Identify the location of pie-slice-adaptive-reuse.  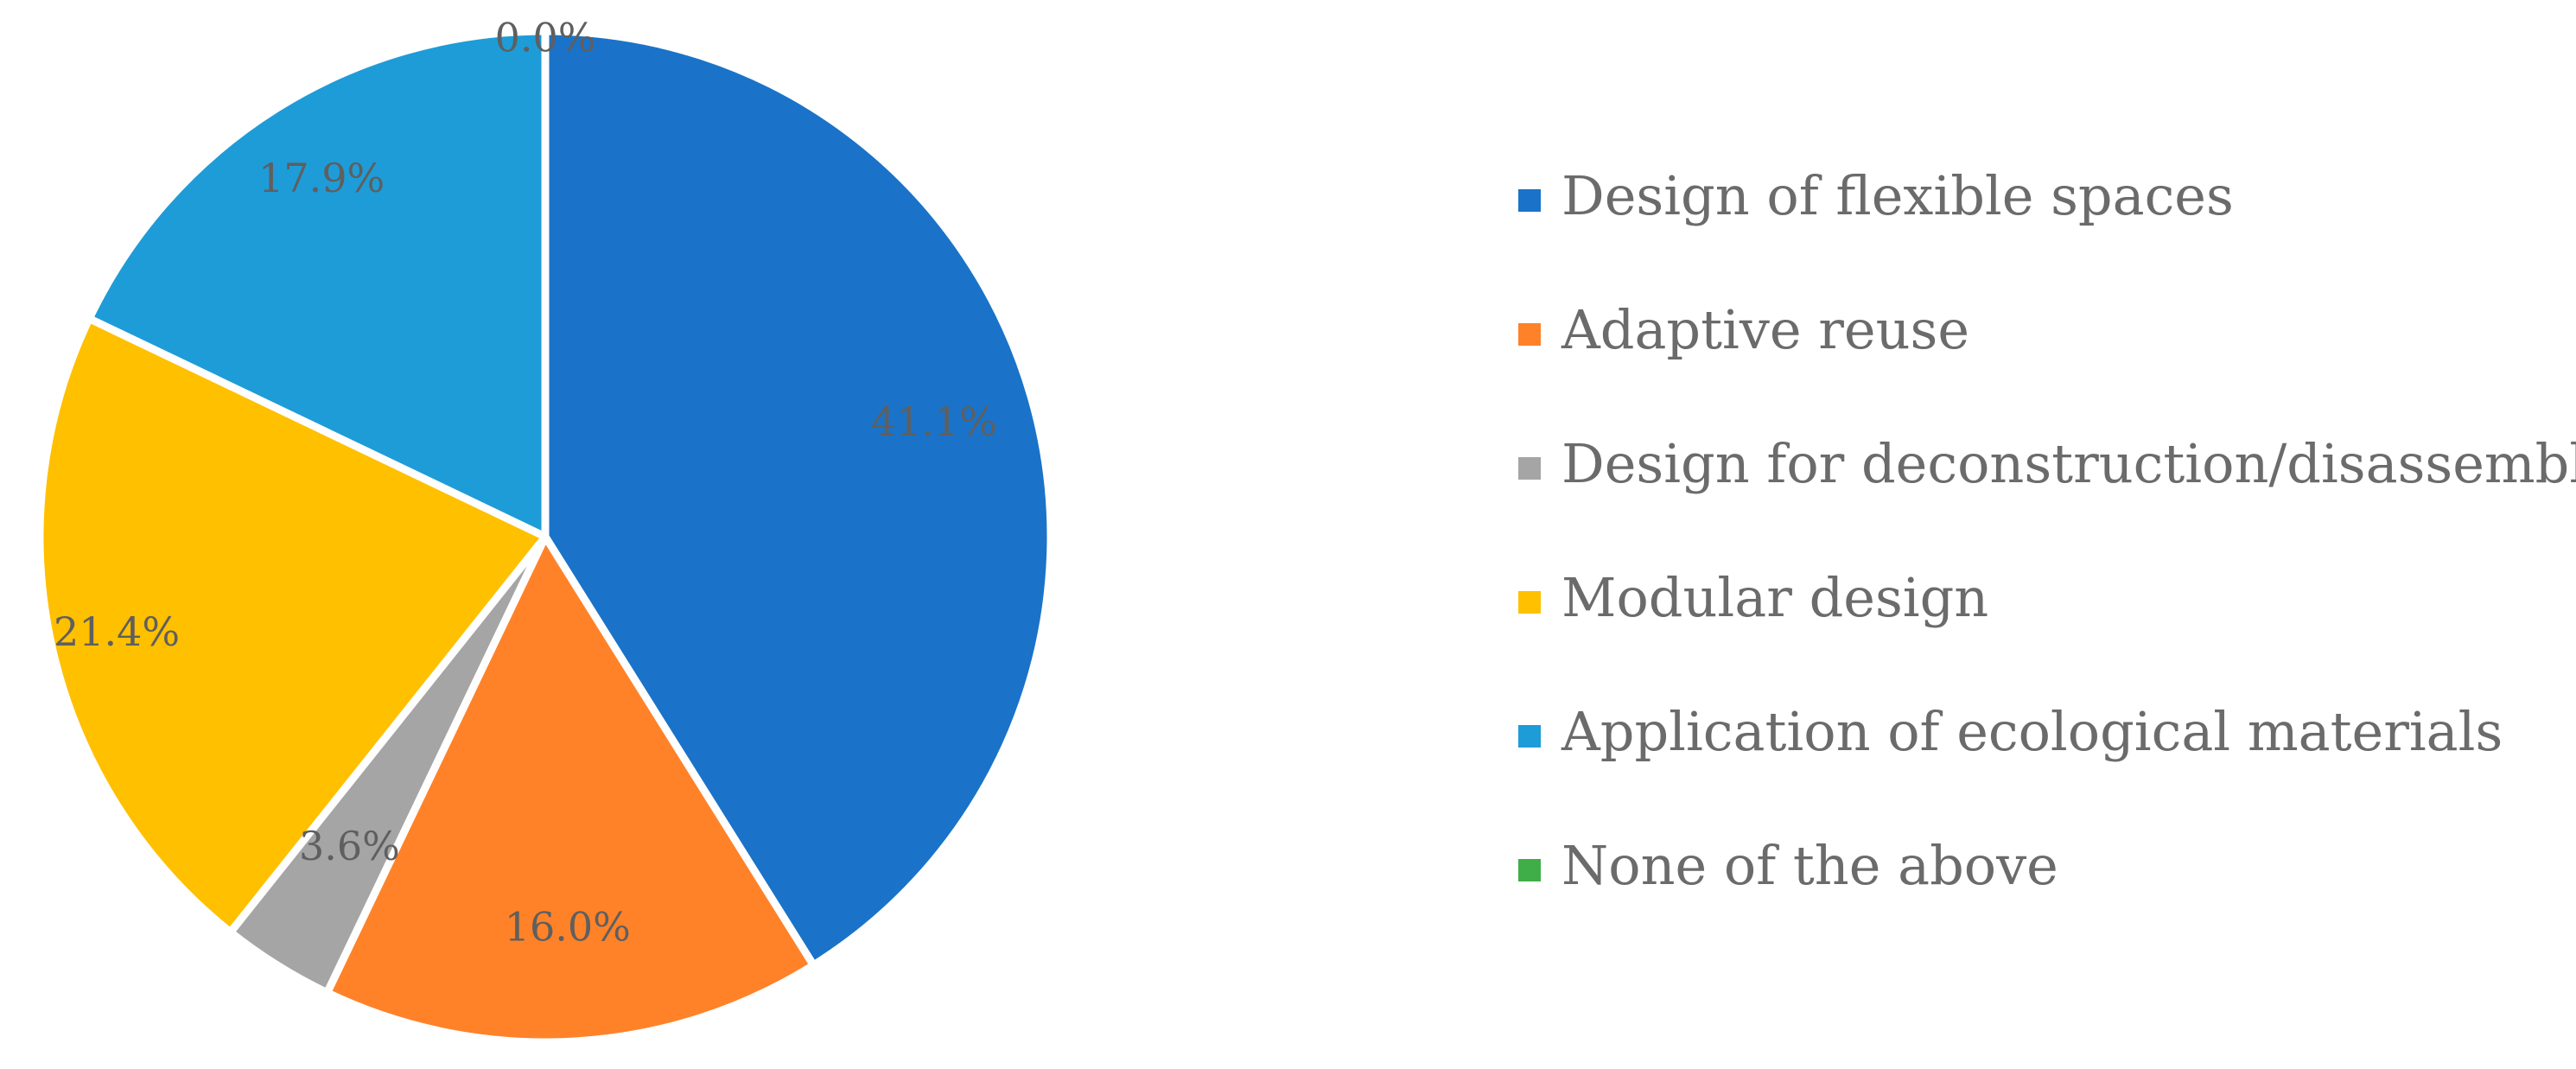
(570, 789).